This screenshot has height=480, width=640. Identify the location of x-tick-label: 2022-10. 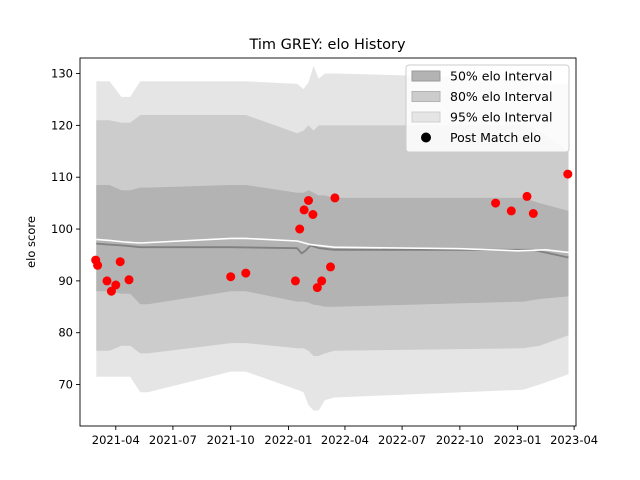
(460, 440).